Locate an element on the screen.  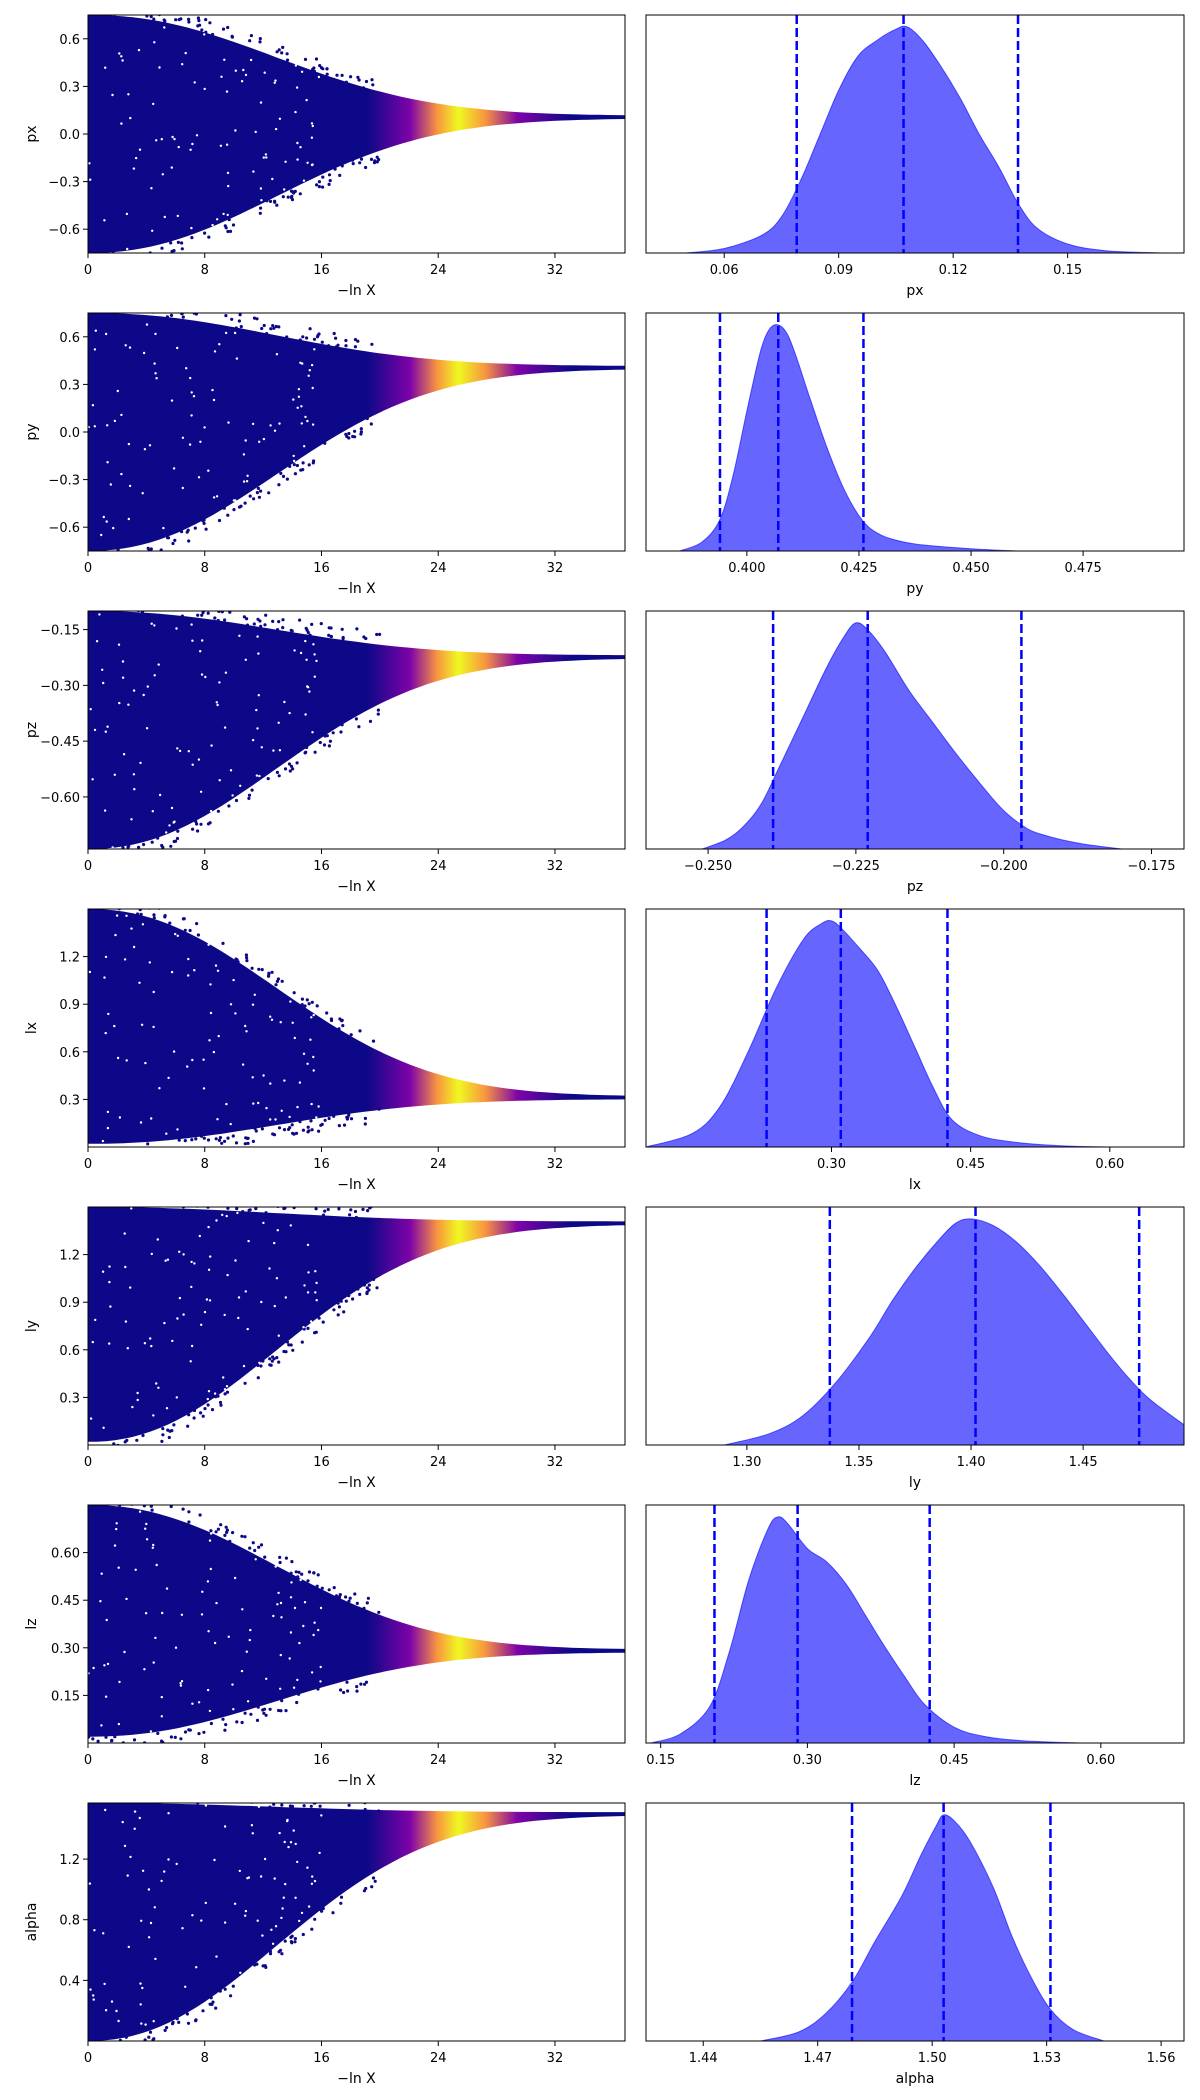
y-axis-label: alpha is located at coordinates (32, 1922).